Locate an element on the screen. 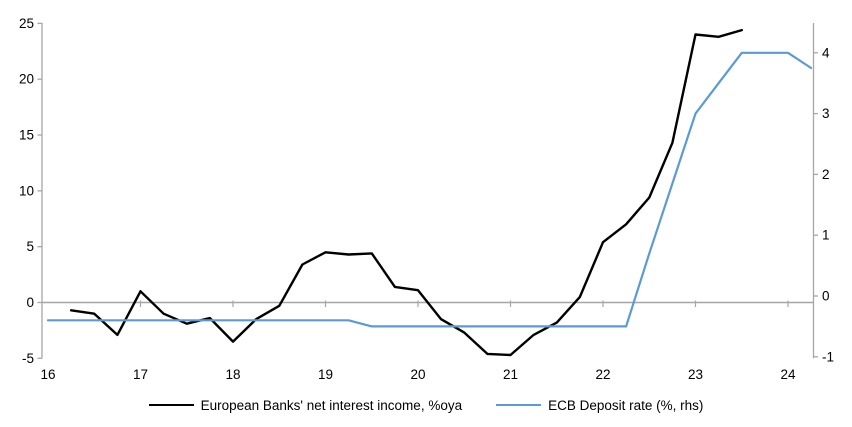 This screenshot has height=427, width=852. svg-text: 18 is located at coordinates (232, 374).